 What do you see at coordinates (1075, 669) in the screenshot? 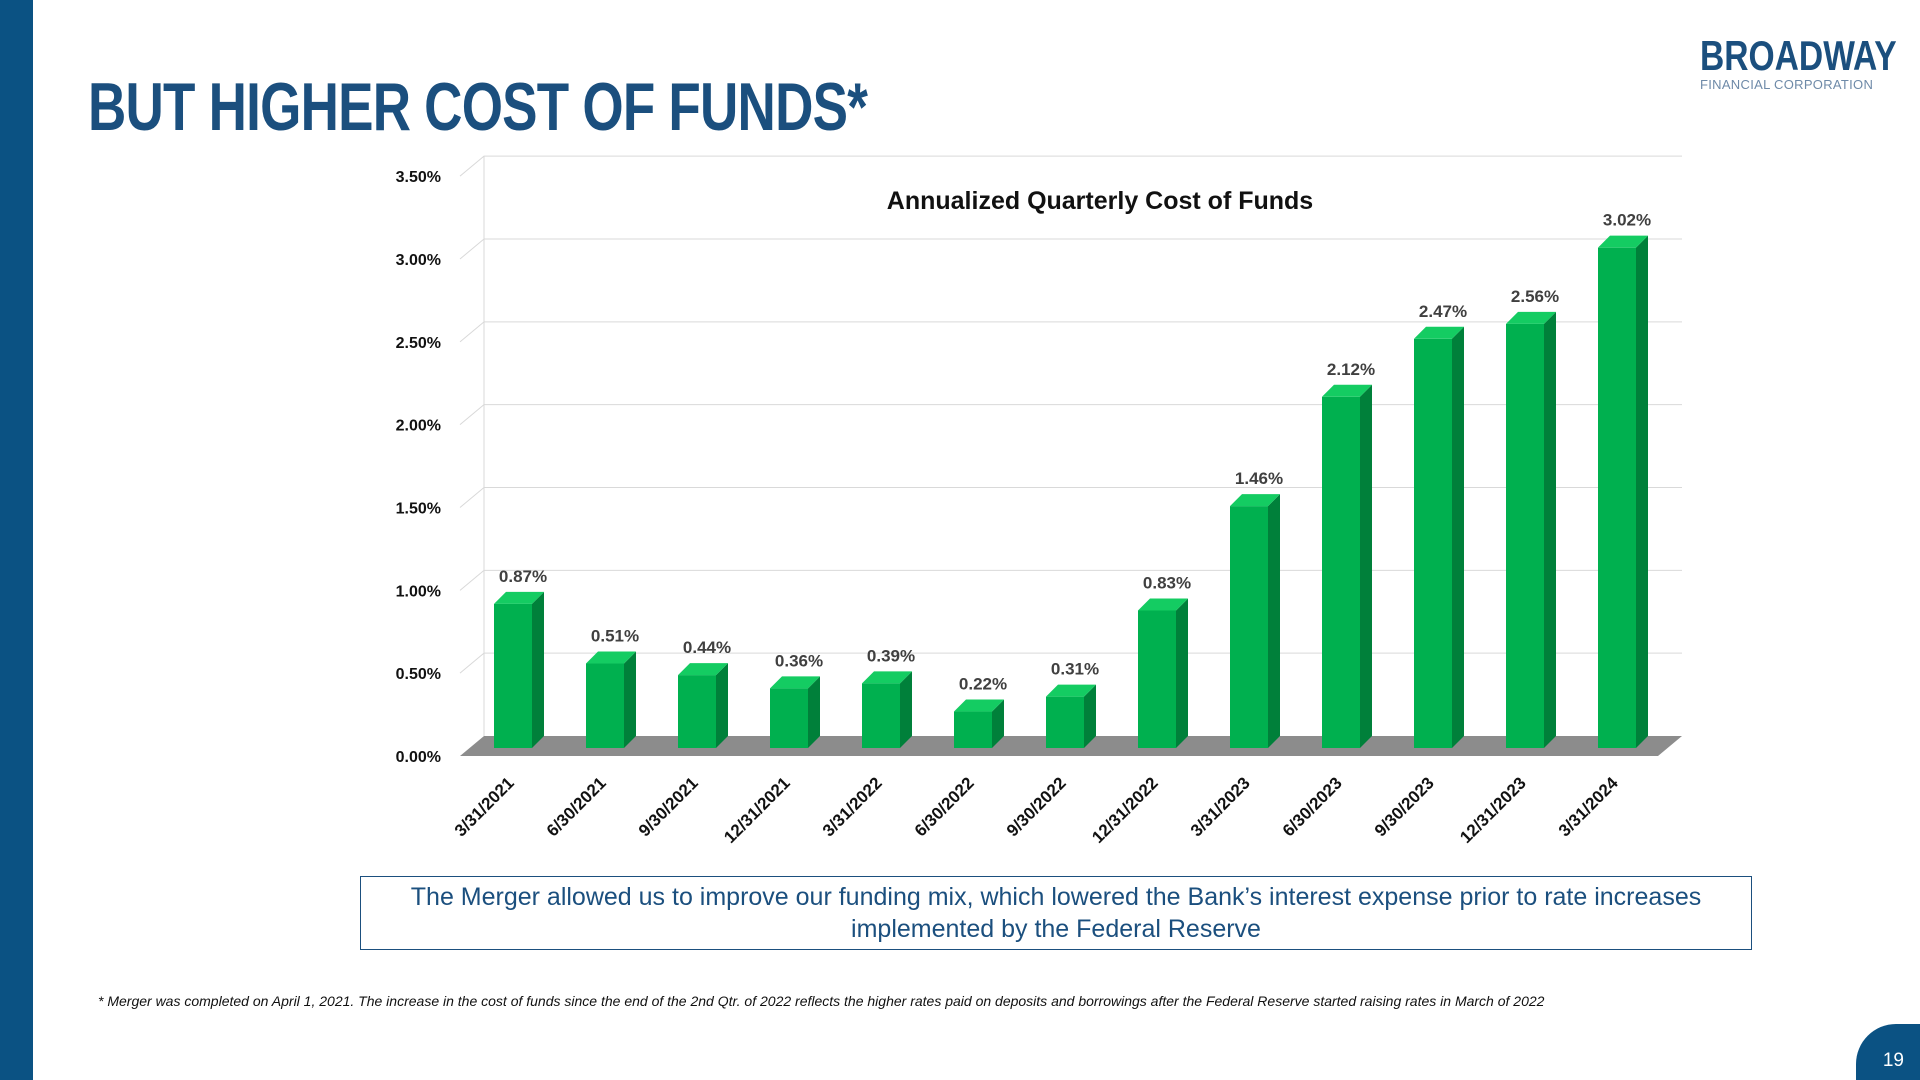
I see `data-label: 0.31%` at bounding box center [1075, 669].